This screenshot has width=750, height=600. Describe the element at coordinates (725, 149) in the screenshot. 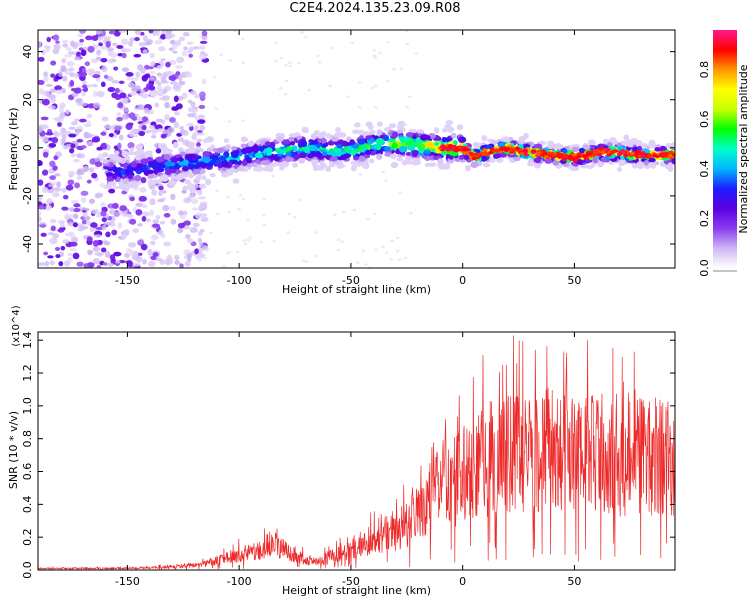

I see `colorbar` at that location.